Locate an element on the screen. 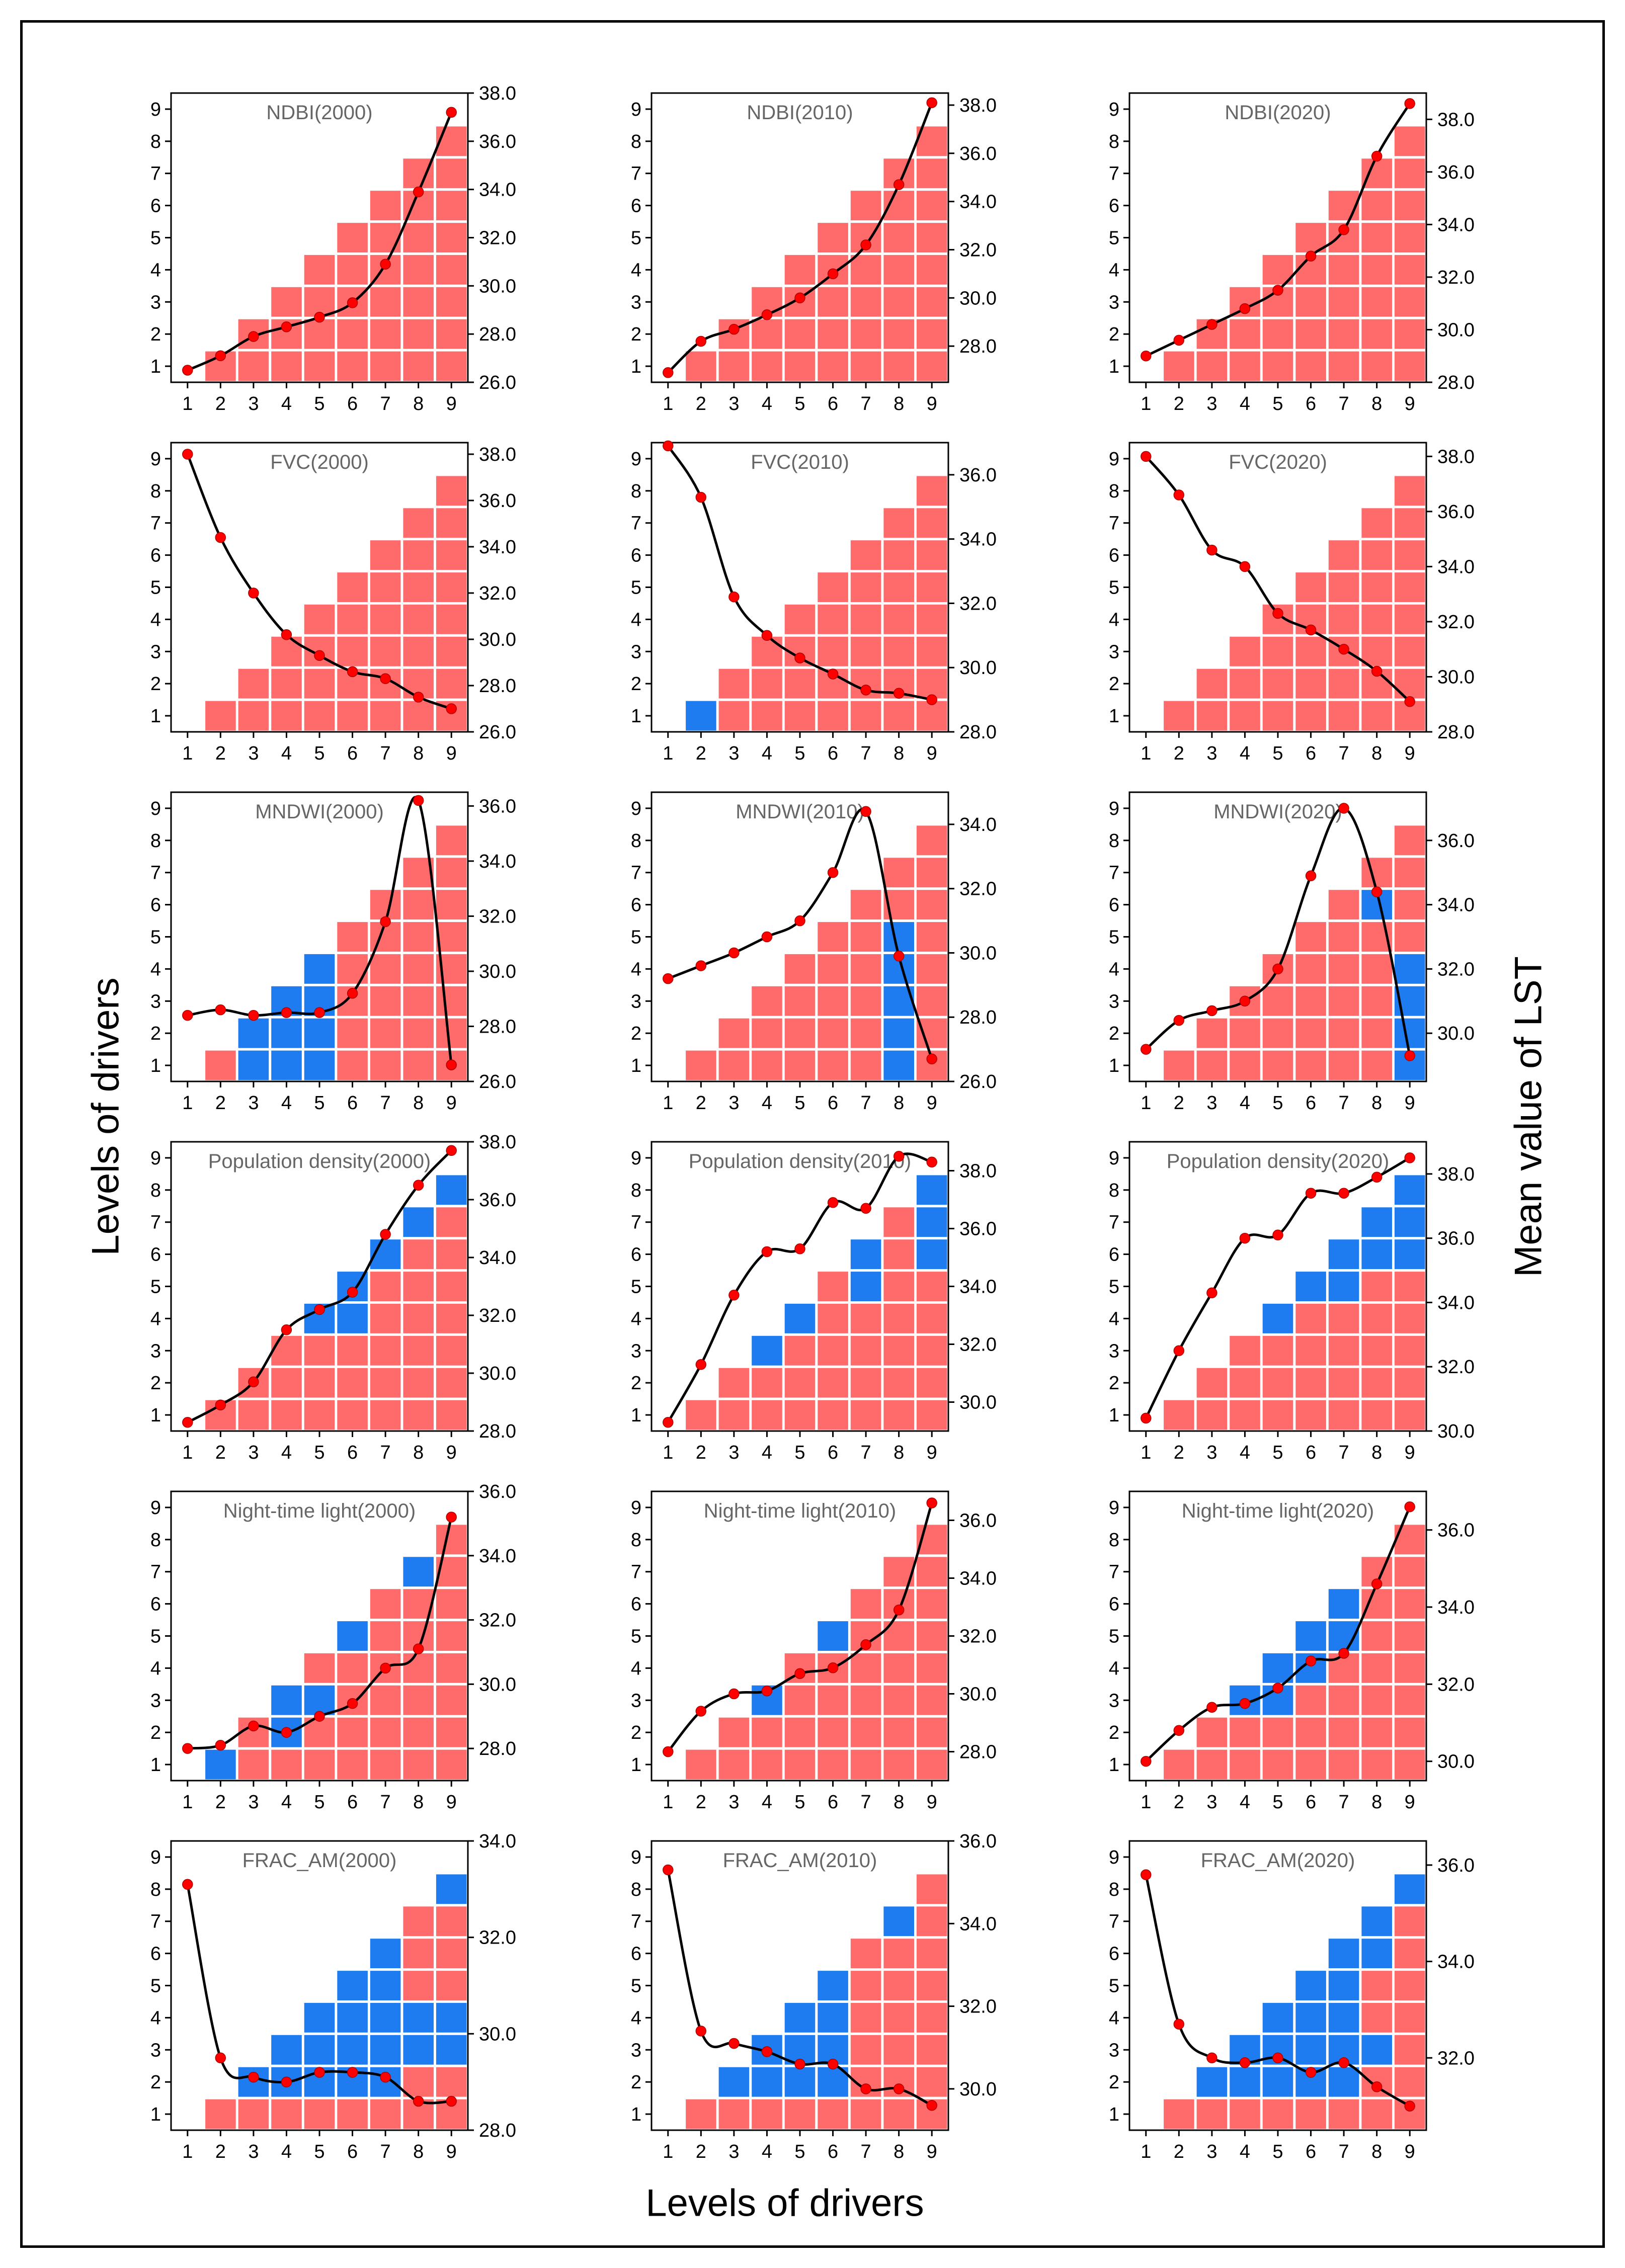  x-tick-label: 4 is located at coordinates (767, 2151).